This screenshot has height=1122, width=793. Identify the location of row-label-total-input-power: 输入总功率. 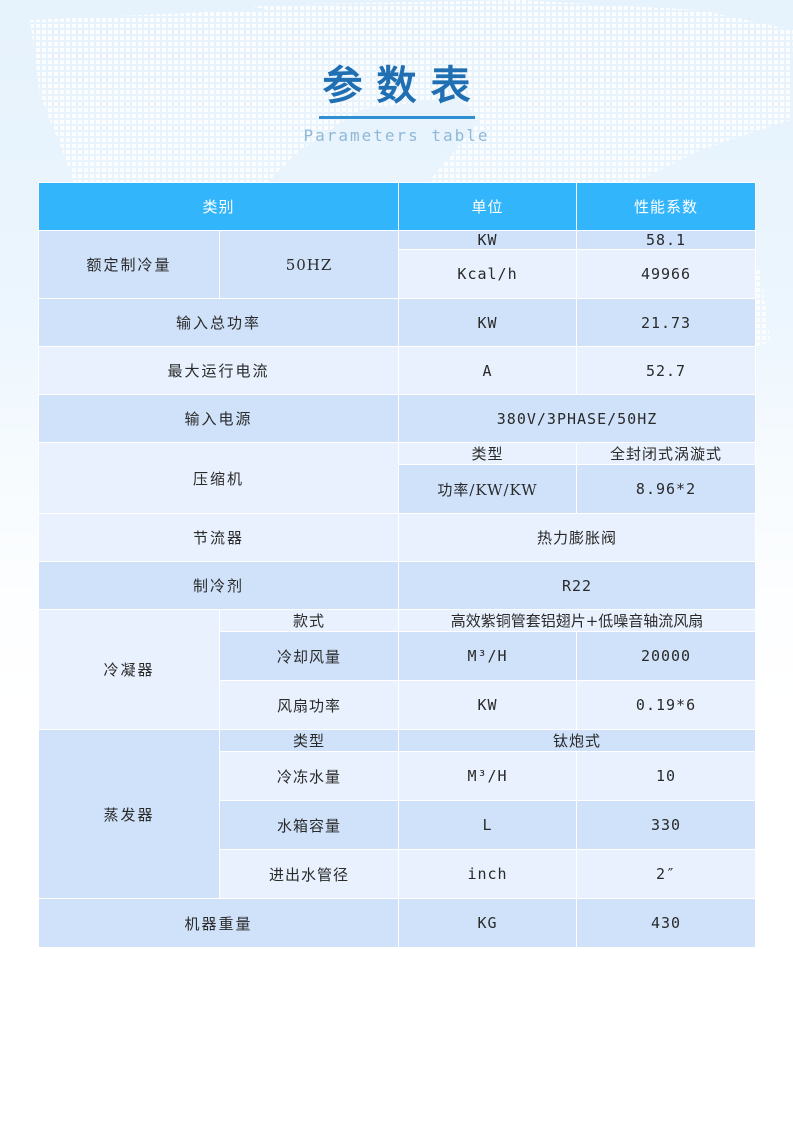
(219, 322).